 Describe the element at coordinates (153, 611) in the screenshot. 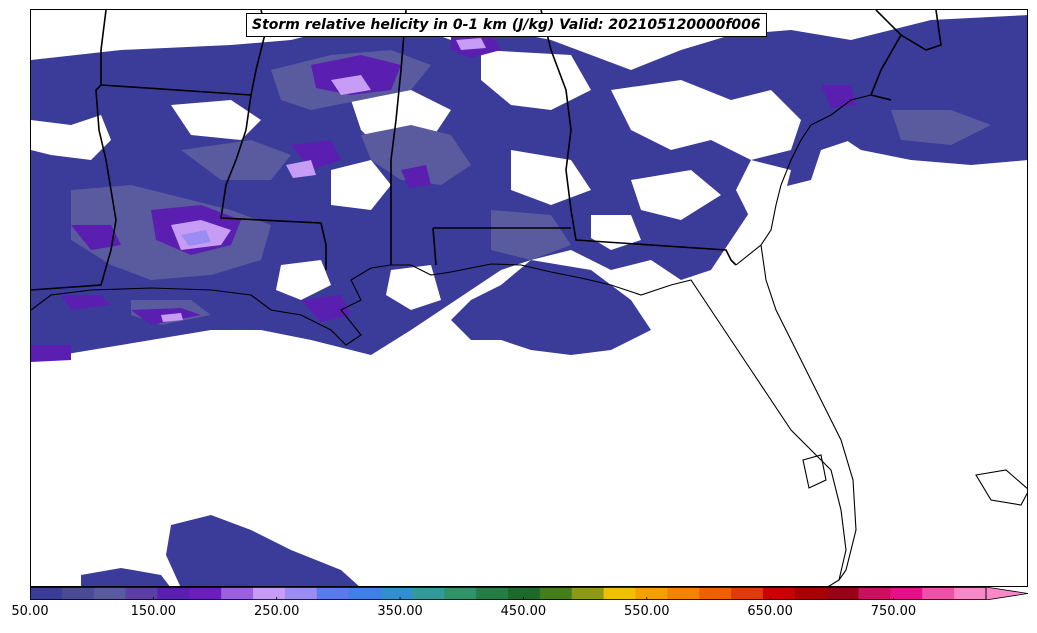

I see `colorbar-tick-label: 150.00` at that location.